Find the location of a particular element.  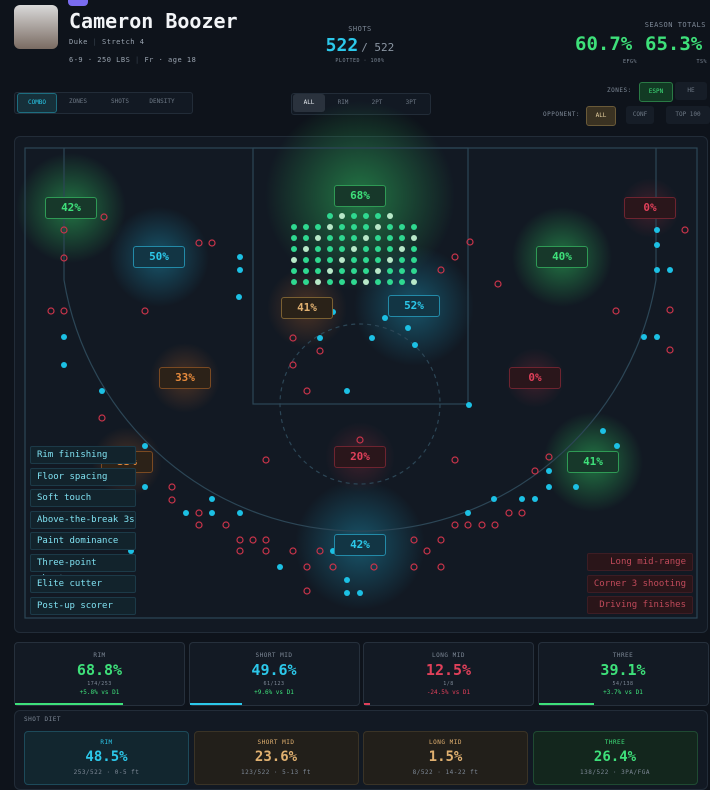

diet-card-value: 1.5% is located at coordinates (445, 757).